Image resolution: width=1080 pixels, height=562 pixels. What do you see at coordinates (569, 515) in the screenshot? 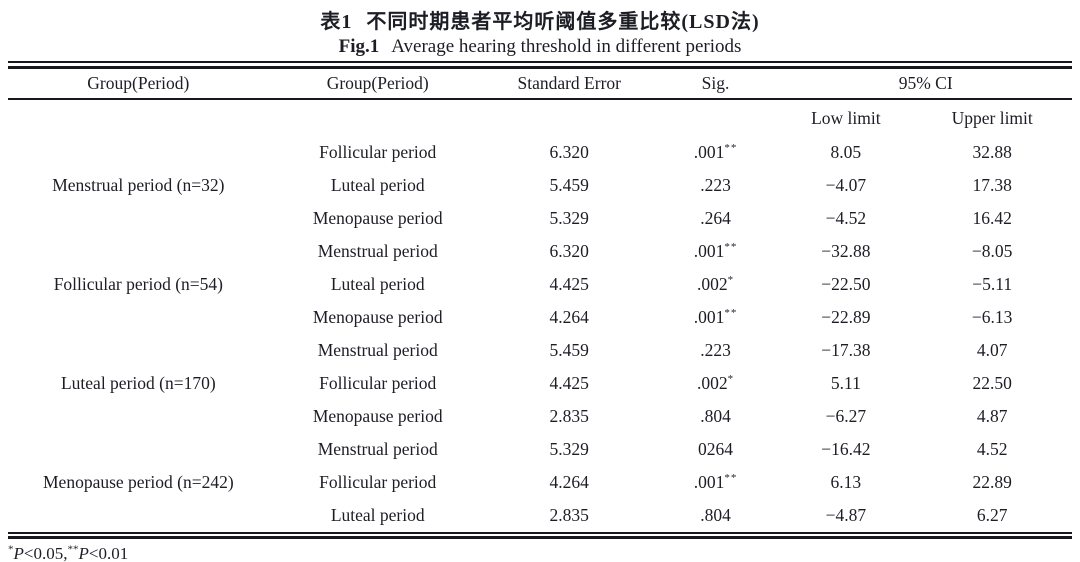
I see `standard-error-value: 2.835` at bounding box center [569, 515].